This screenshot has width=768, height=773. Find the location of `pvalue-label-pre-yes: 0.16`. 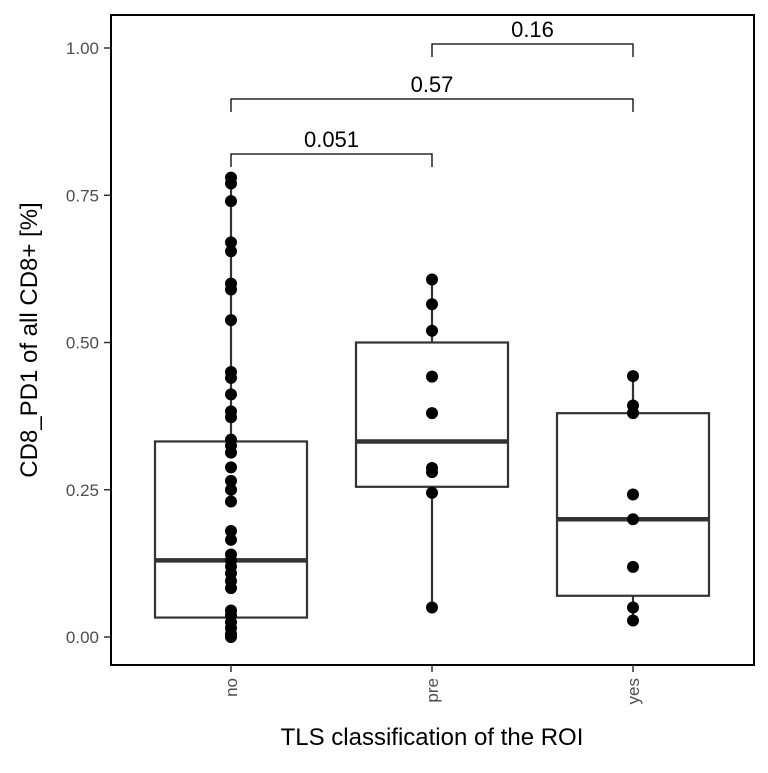

pvalue-label-pre-yes: 0.16 is located at coordinates (532, 29).